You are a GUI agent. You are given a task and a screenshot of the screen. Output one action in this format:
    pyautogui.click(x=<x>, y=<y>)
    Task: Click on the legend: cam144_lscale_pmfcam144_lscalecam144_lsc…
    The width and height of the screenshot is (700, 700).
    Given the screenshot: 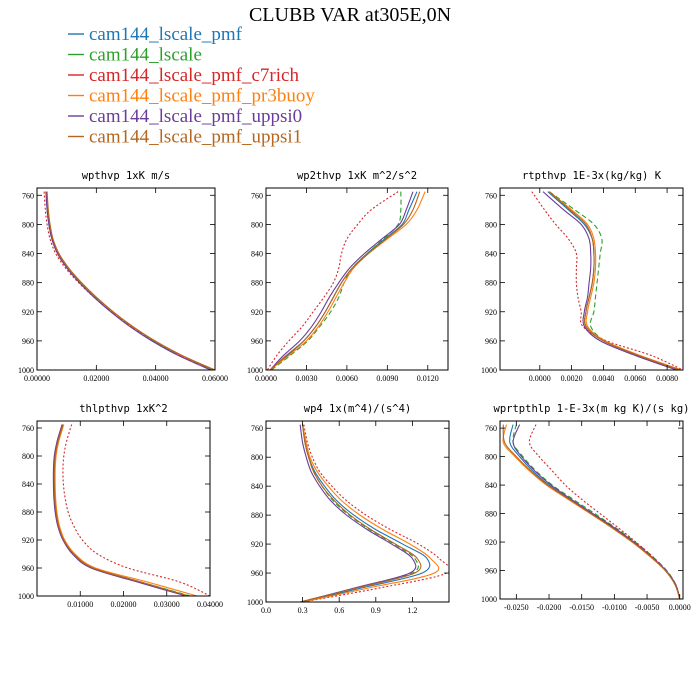 What is the action you would take?
    pyautogui.click(x=191, y=86)
    